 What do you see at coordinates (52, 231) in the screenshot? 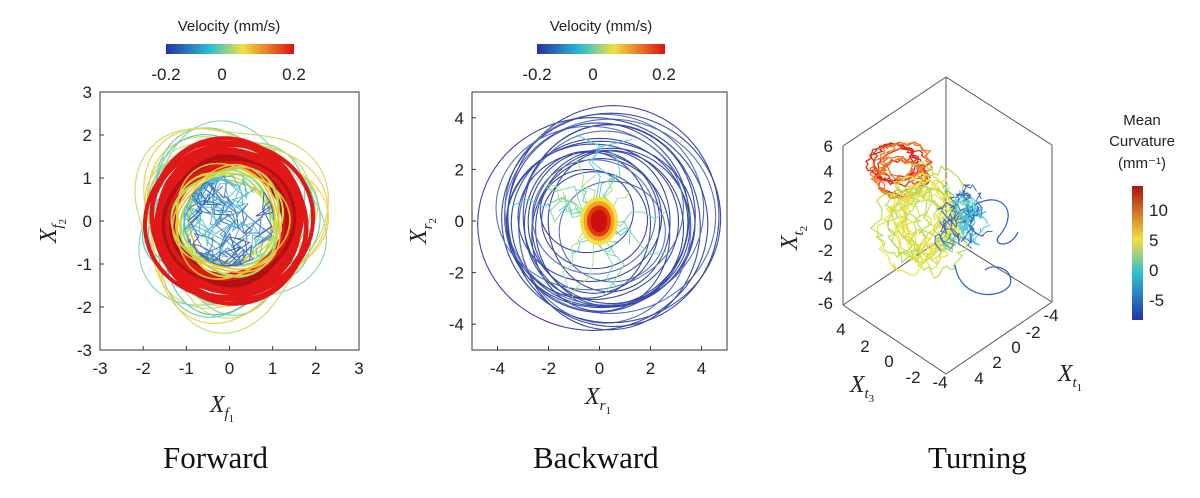
I see `forward-y-axis-label: Xf2` at bounding box center [52, 231].